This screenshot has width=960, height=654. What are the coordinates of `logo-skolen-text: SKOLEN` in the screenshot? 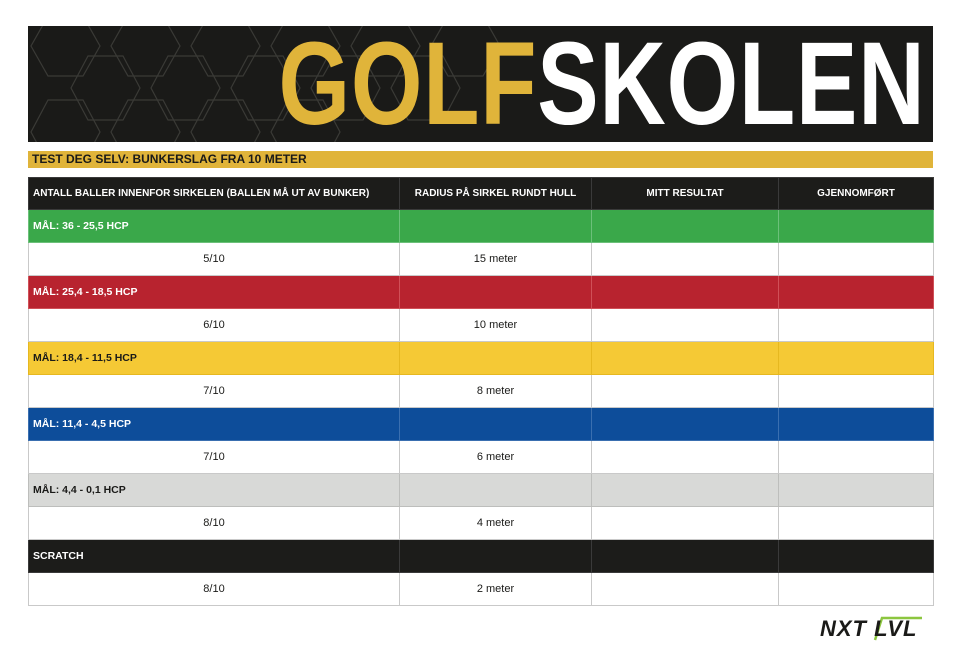 It's located at (730, 84).